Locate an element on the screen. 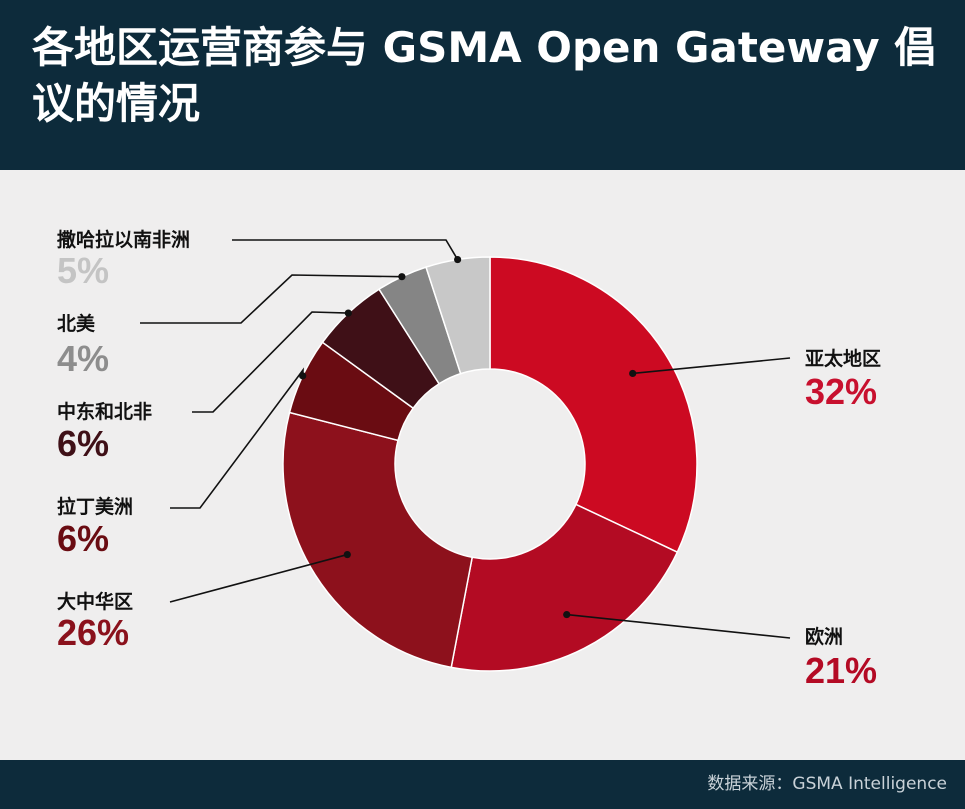 The height and width of the screenshot is (809, 965). slice-value-4: 6% is located at coordinates (83, 443).